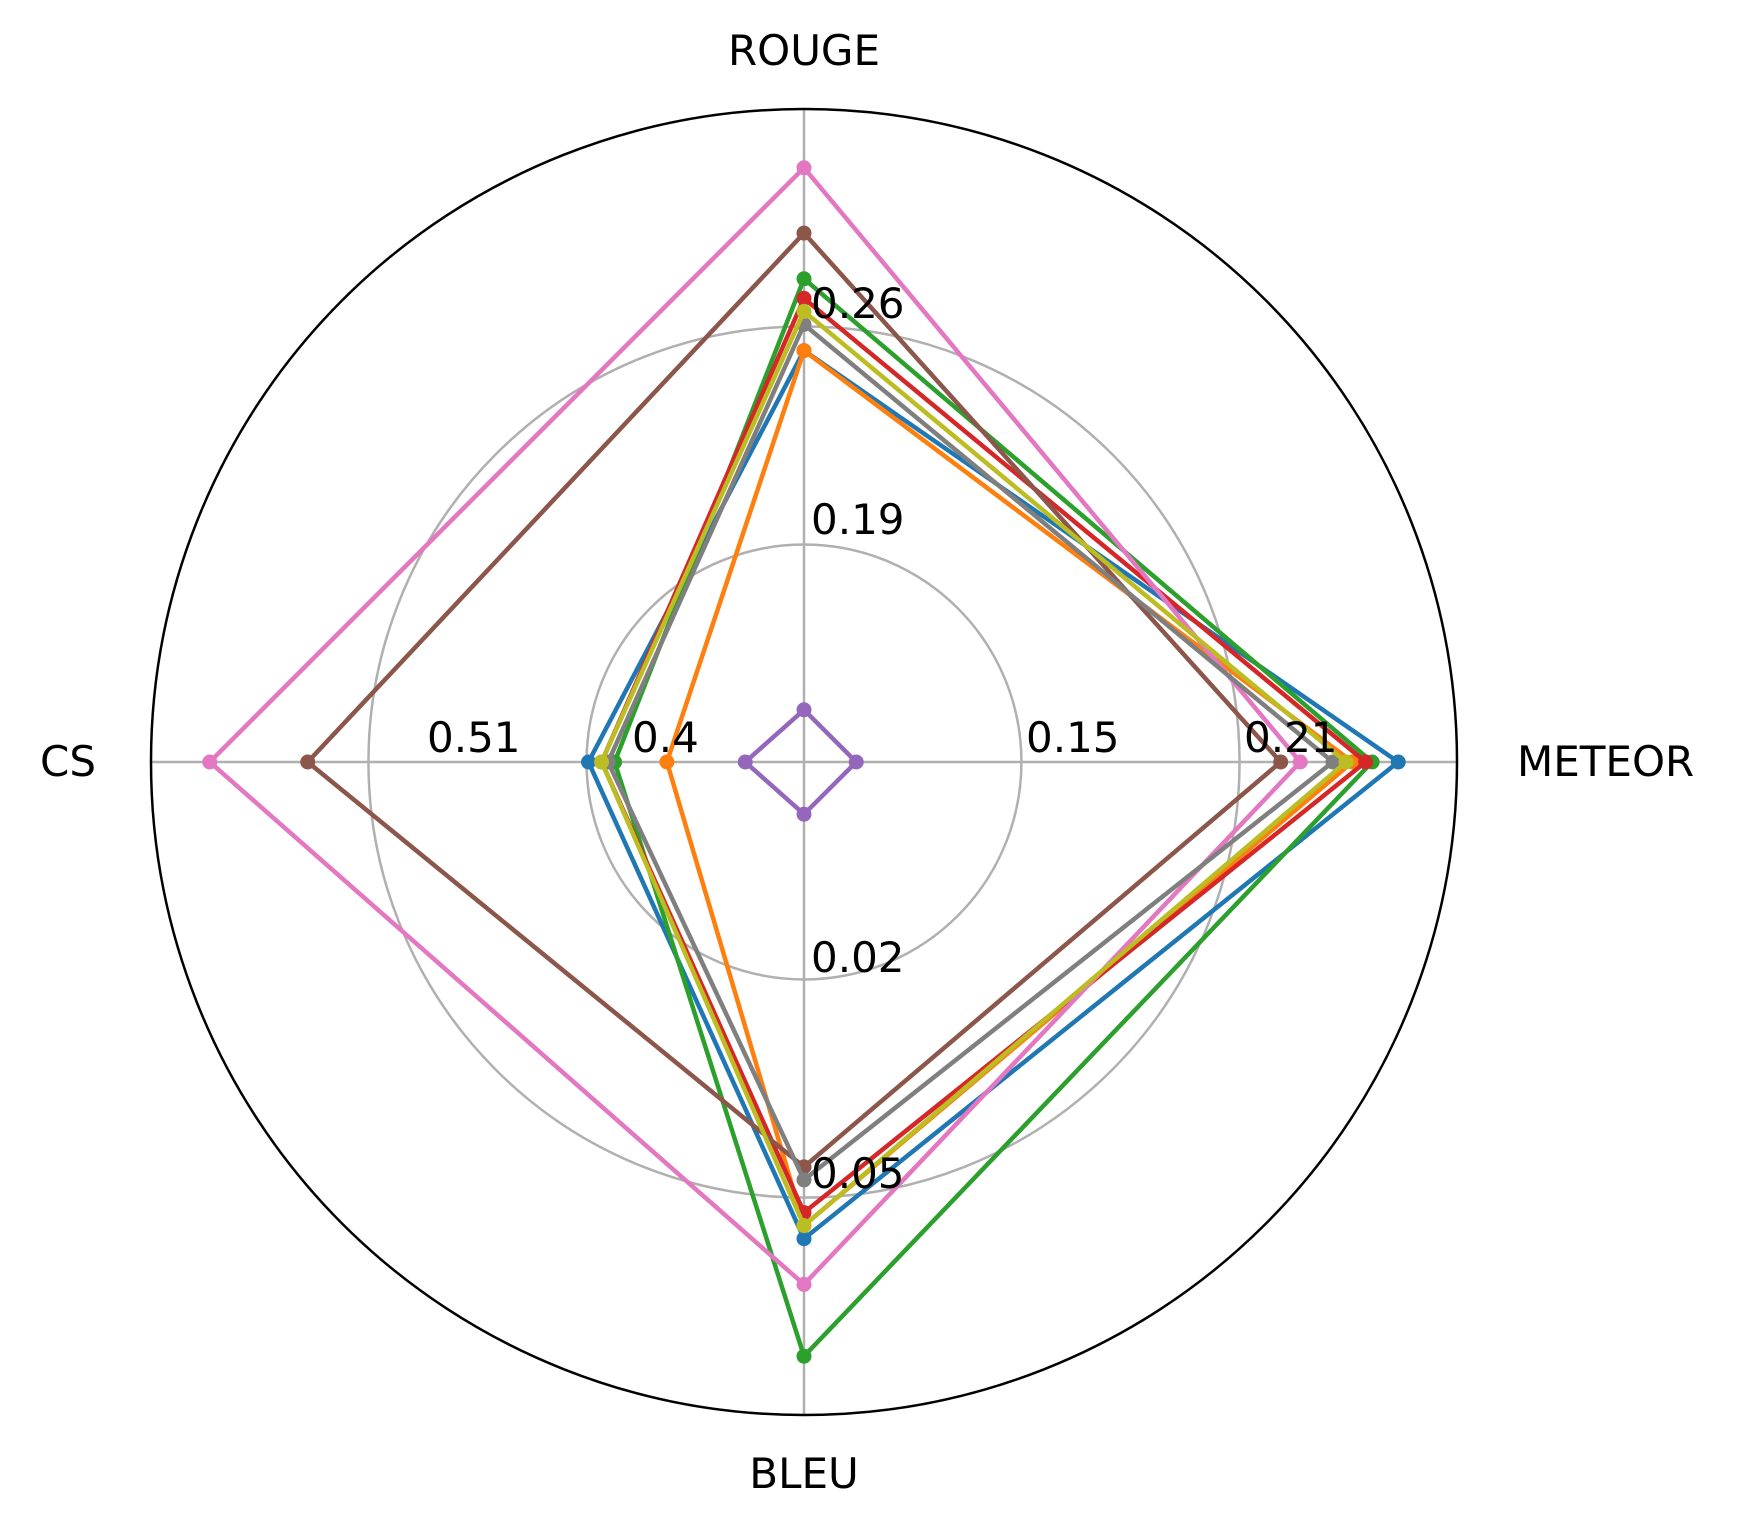  I want to click on series-6-point-meteor, so click(1281, 762).